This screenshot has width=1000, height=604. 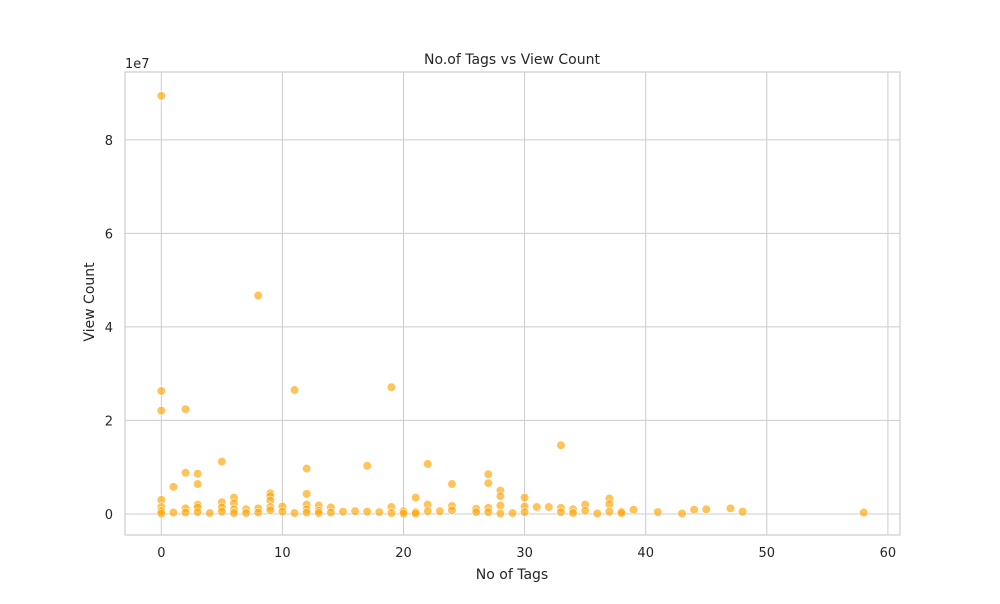 What do you see at coordinates (645, 553) in the screenshot?
I see `x-tick-label: 40` at bounding box center [645, 553].